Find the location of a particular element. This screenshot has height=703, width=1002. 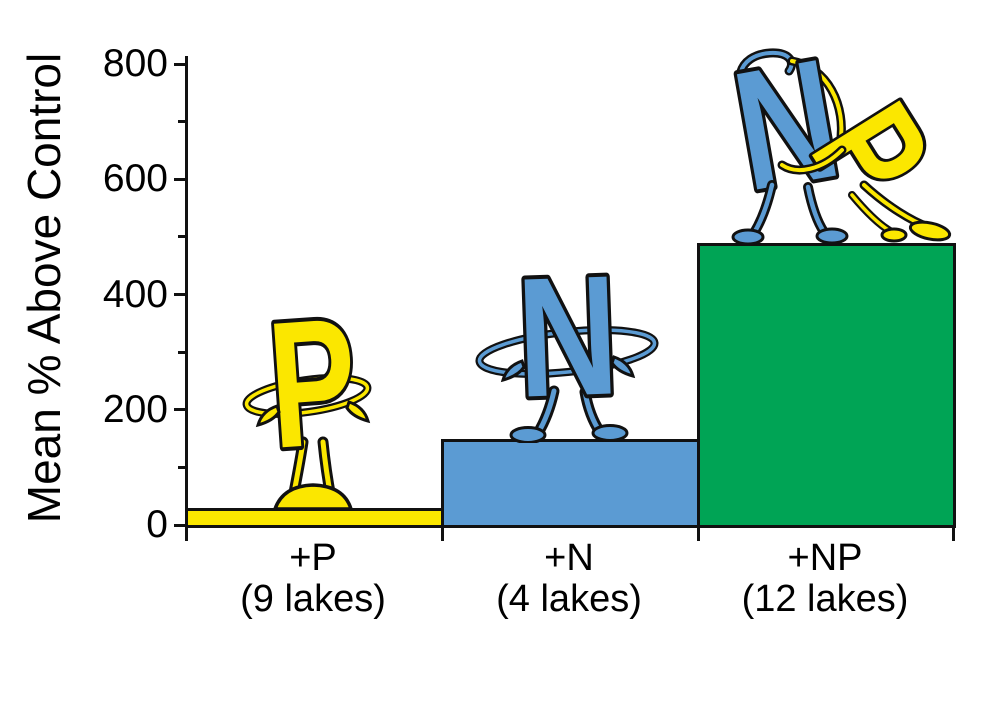

letters-np-dancing-mascots: N P is located at coordinates (836, 145).